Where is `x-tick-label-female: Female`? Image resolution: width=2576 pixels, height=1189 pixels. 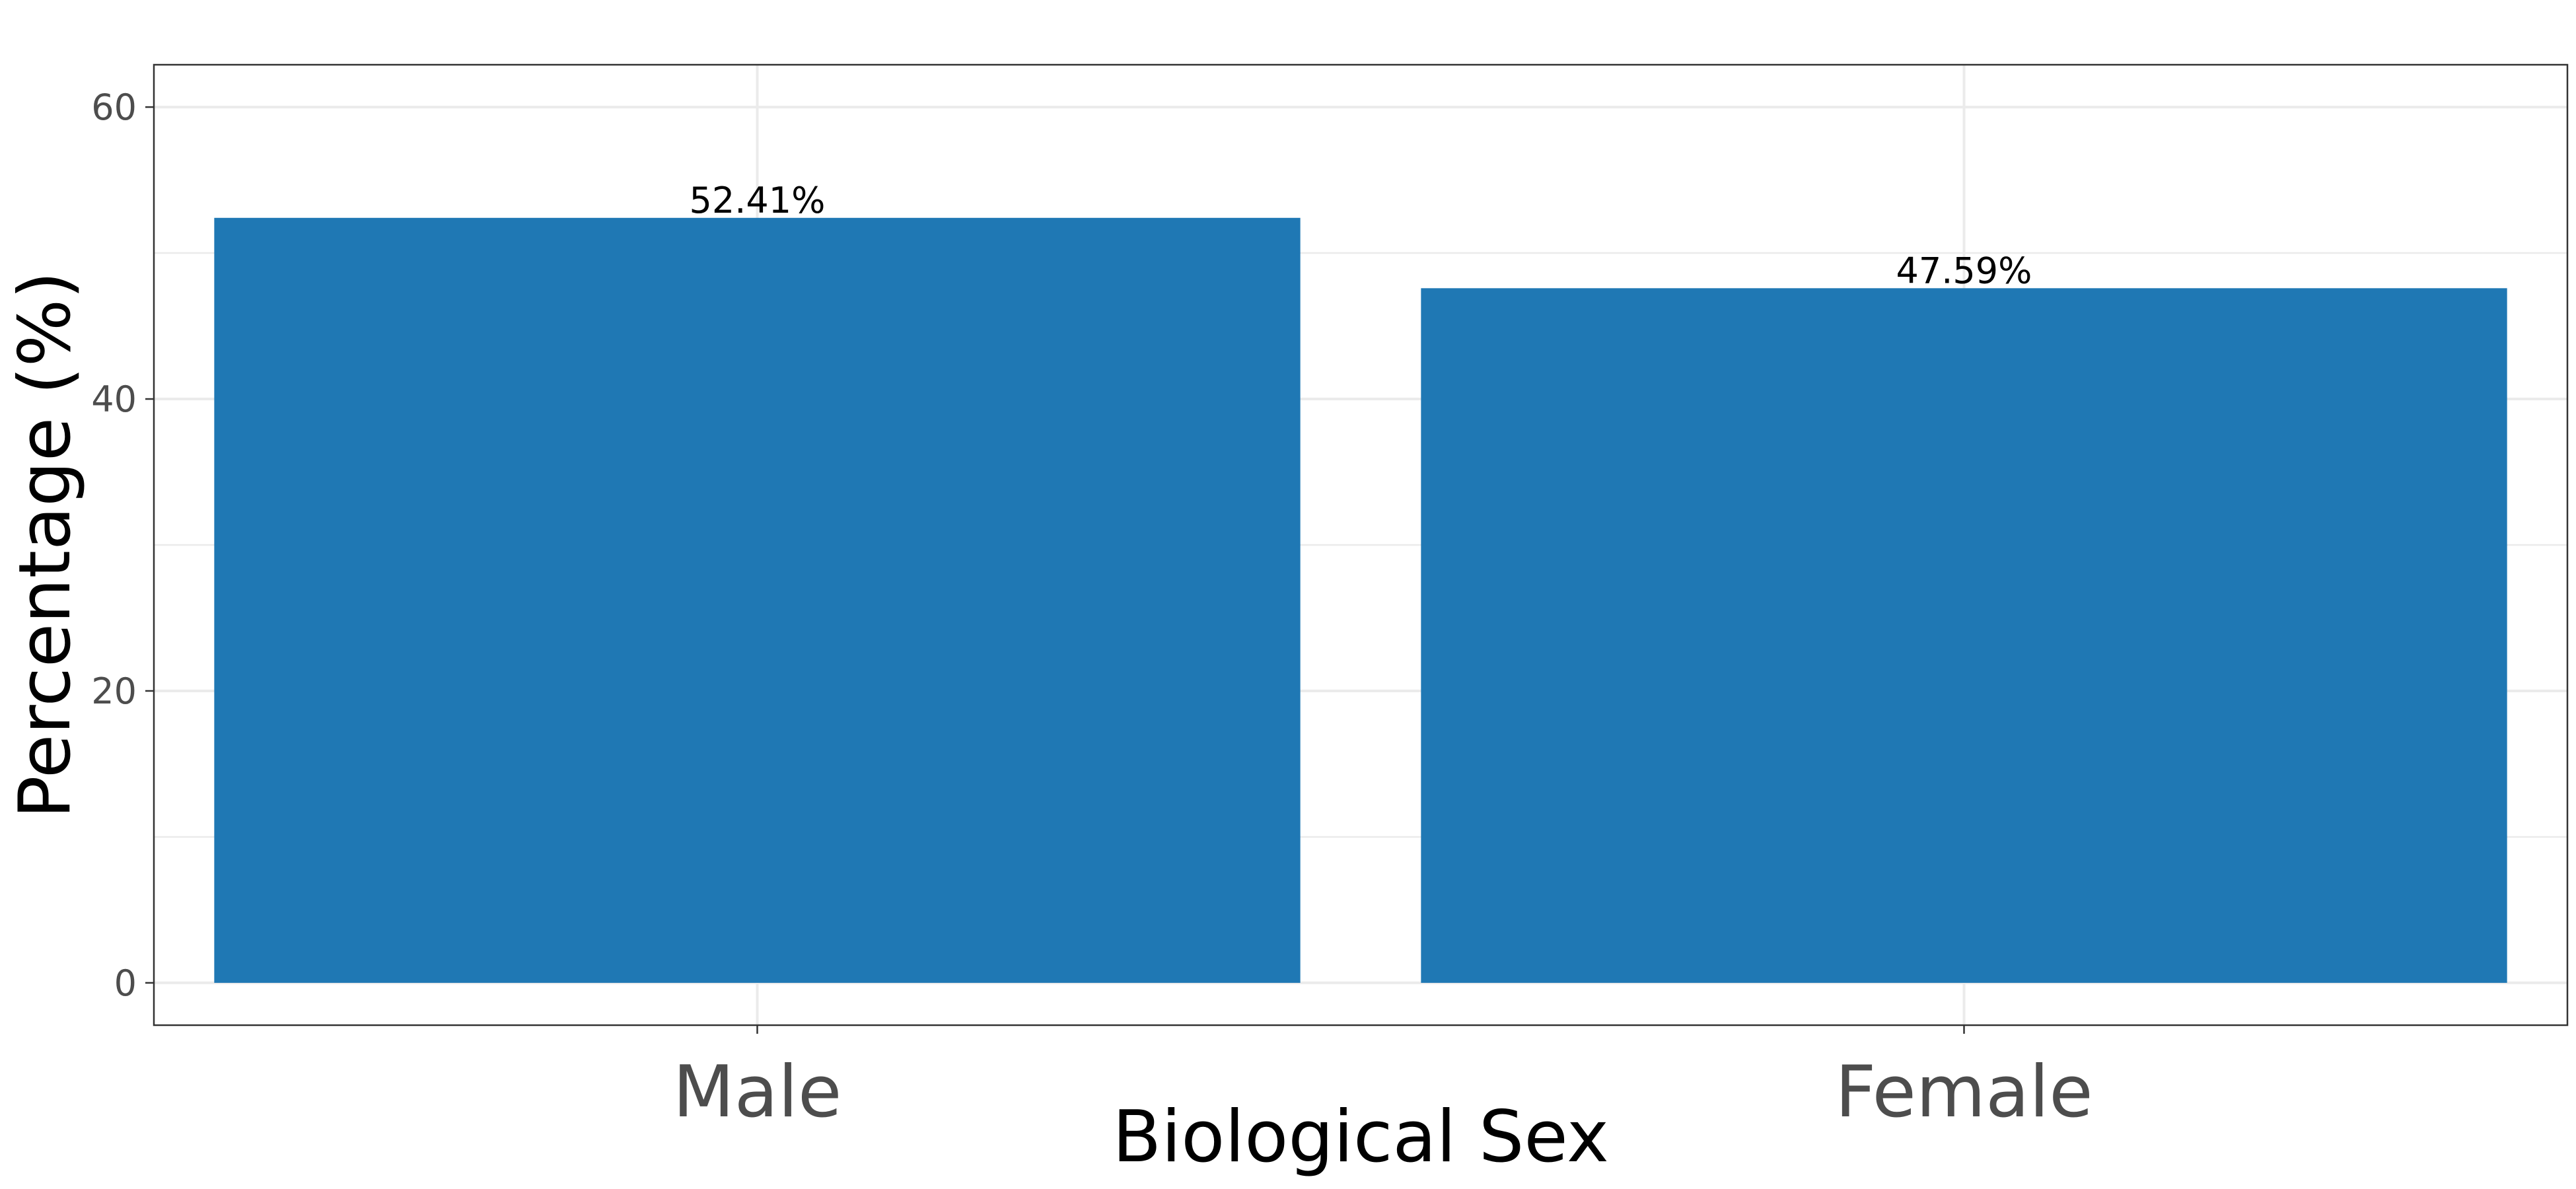
x-tick-label-female: Female is located at coordinates (1964, 1092).